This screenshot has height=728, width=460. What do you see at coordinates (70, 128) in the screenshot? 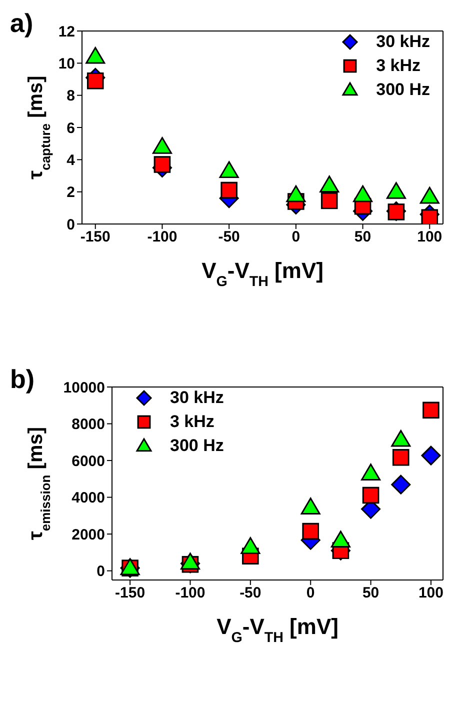
I see `y-tick-label: 6` at bounding box center [70, 128].